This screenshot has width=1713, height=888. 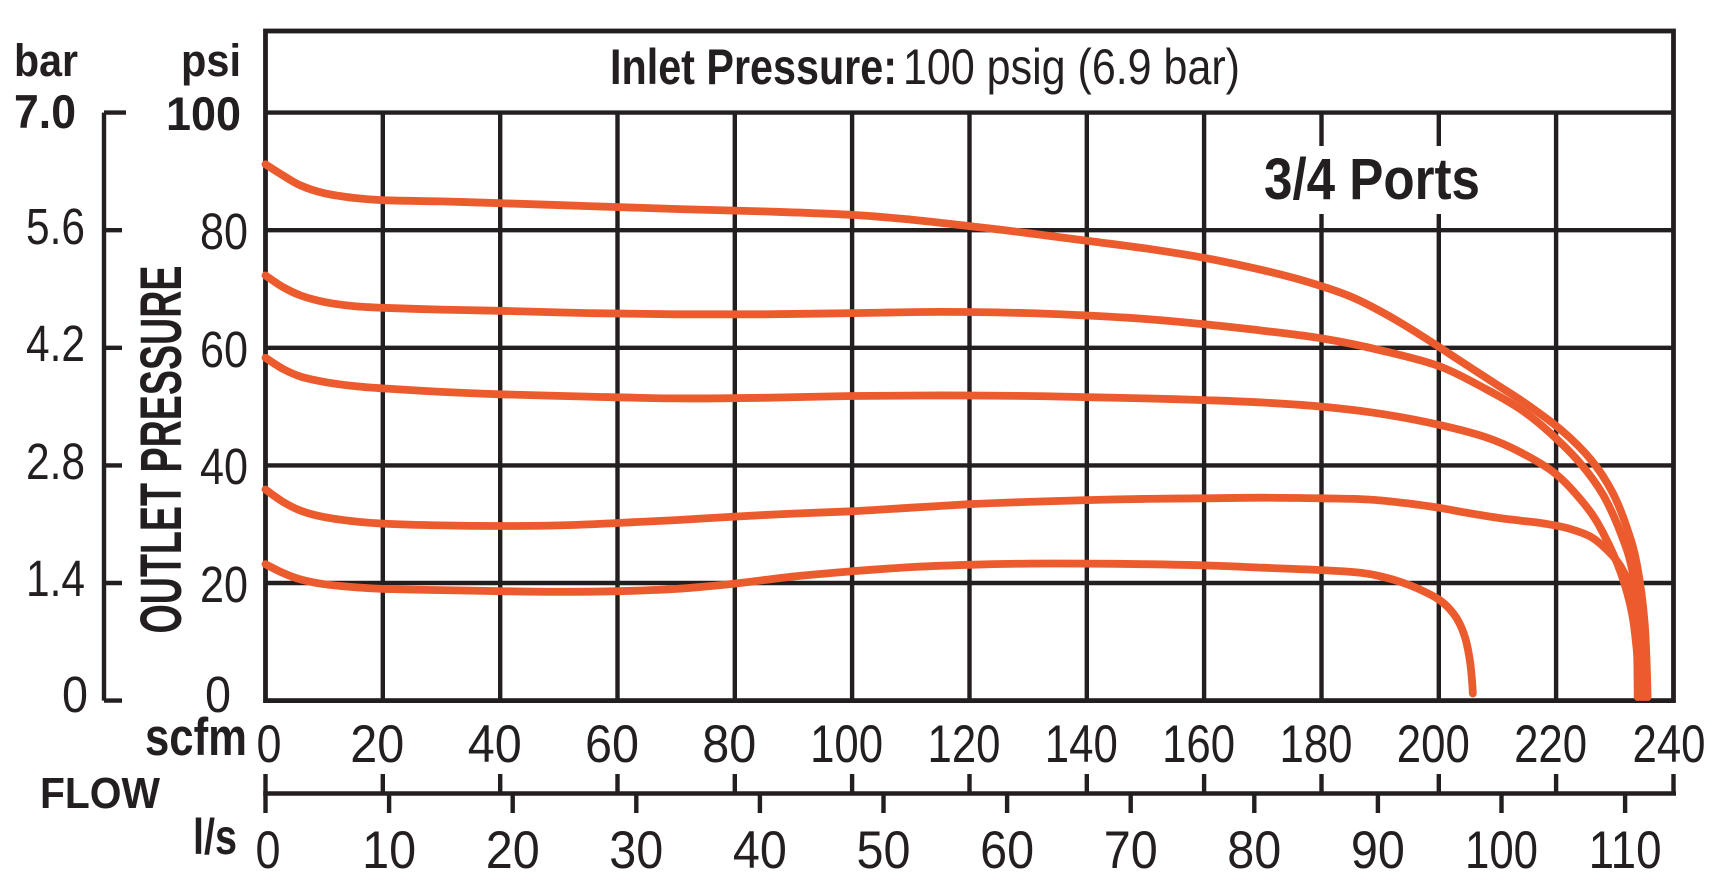 What do you see at coordinates (1550, 744) in the screenshot?
I see `svg-text: 220` at bounding box center [1550, 744].